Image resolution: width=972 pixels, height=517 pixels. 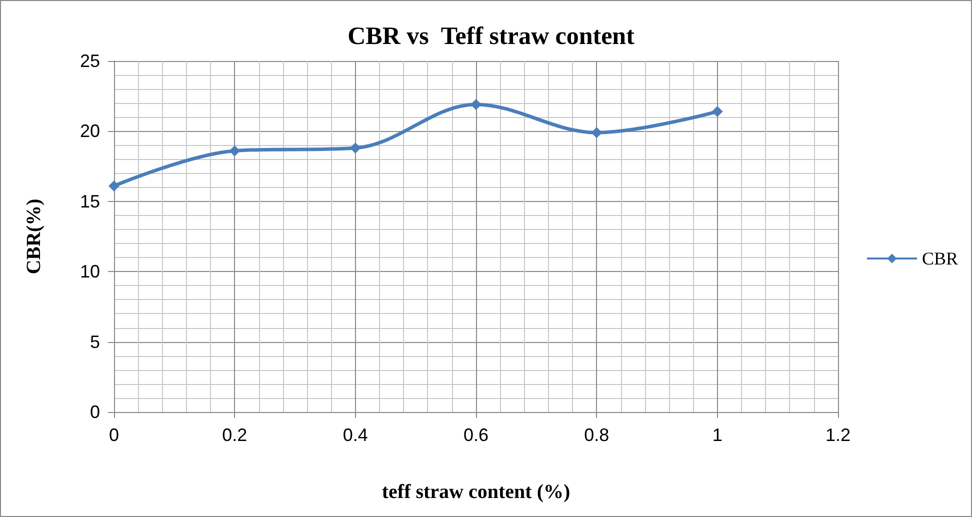 I want to click on x-tick-label: 1.2, so click(x=838, y=435).